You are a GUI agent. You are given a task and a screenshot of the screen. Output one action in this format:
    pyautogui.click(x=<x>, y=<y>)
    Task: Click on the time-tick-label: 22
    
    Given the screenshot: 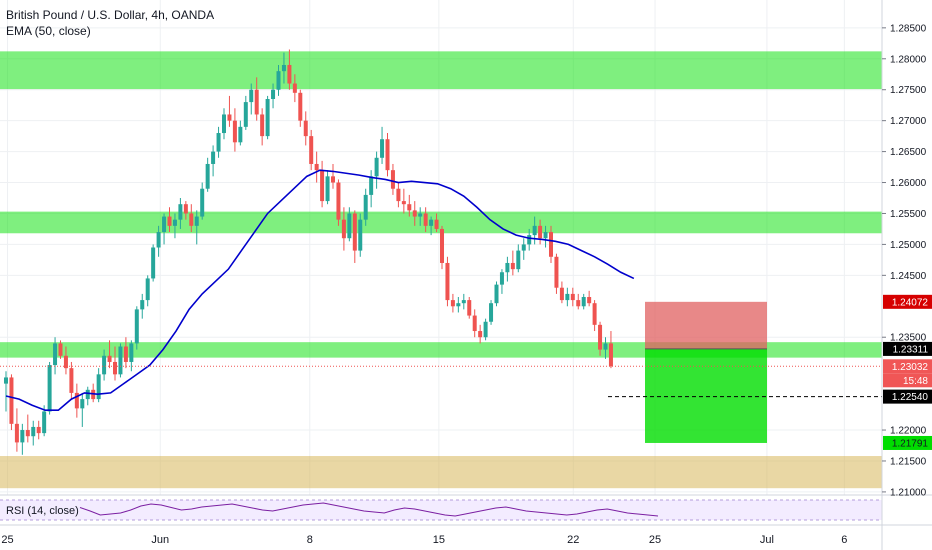 What is the action you would take?
    pyautogui.click(x=573, y=540)
    